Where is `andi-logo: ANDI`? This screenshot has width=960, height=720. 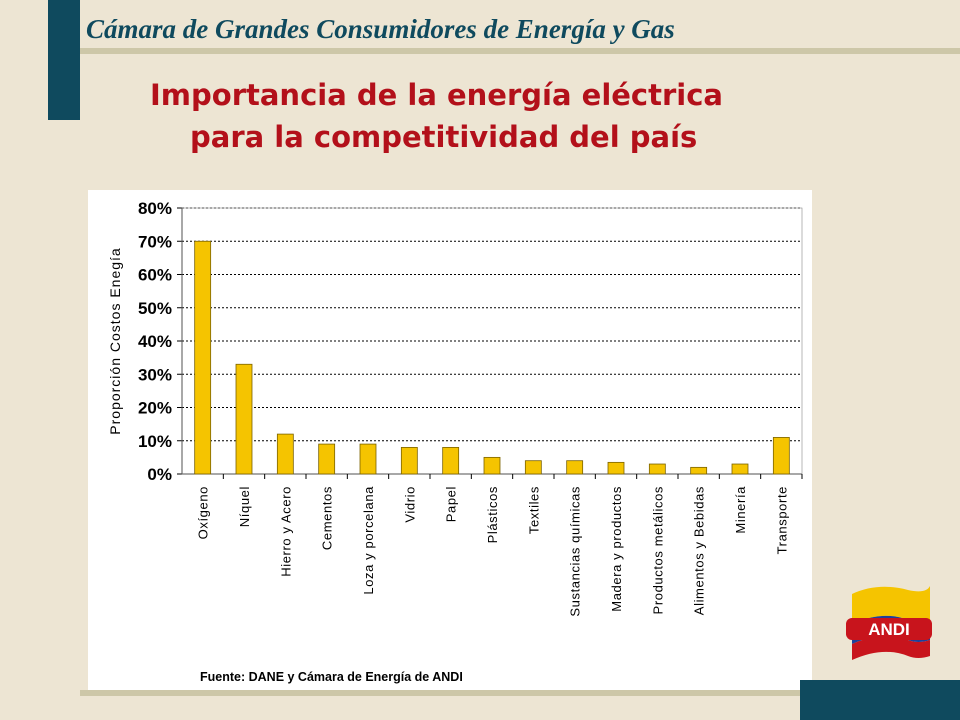
andi-logo: ANDI is located at coordinates (889, 623).